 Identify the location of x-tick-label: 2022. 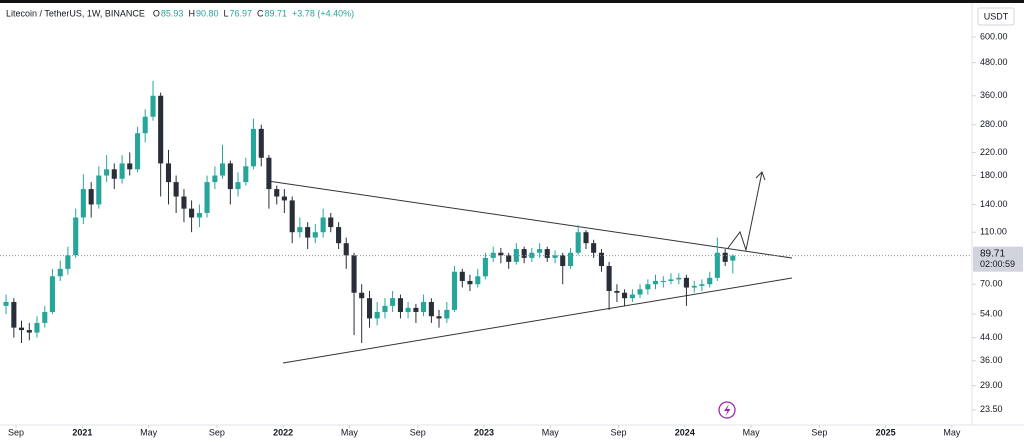
(283, 432).